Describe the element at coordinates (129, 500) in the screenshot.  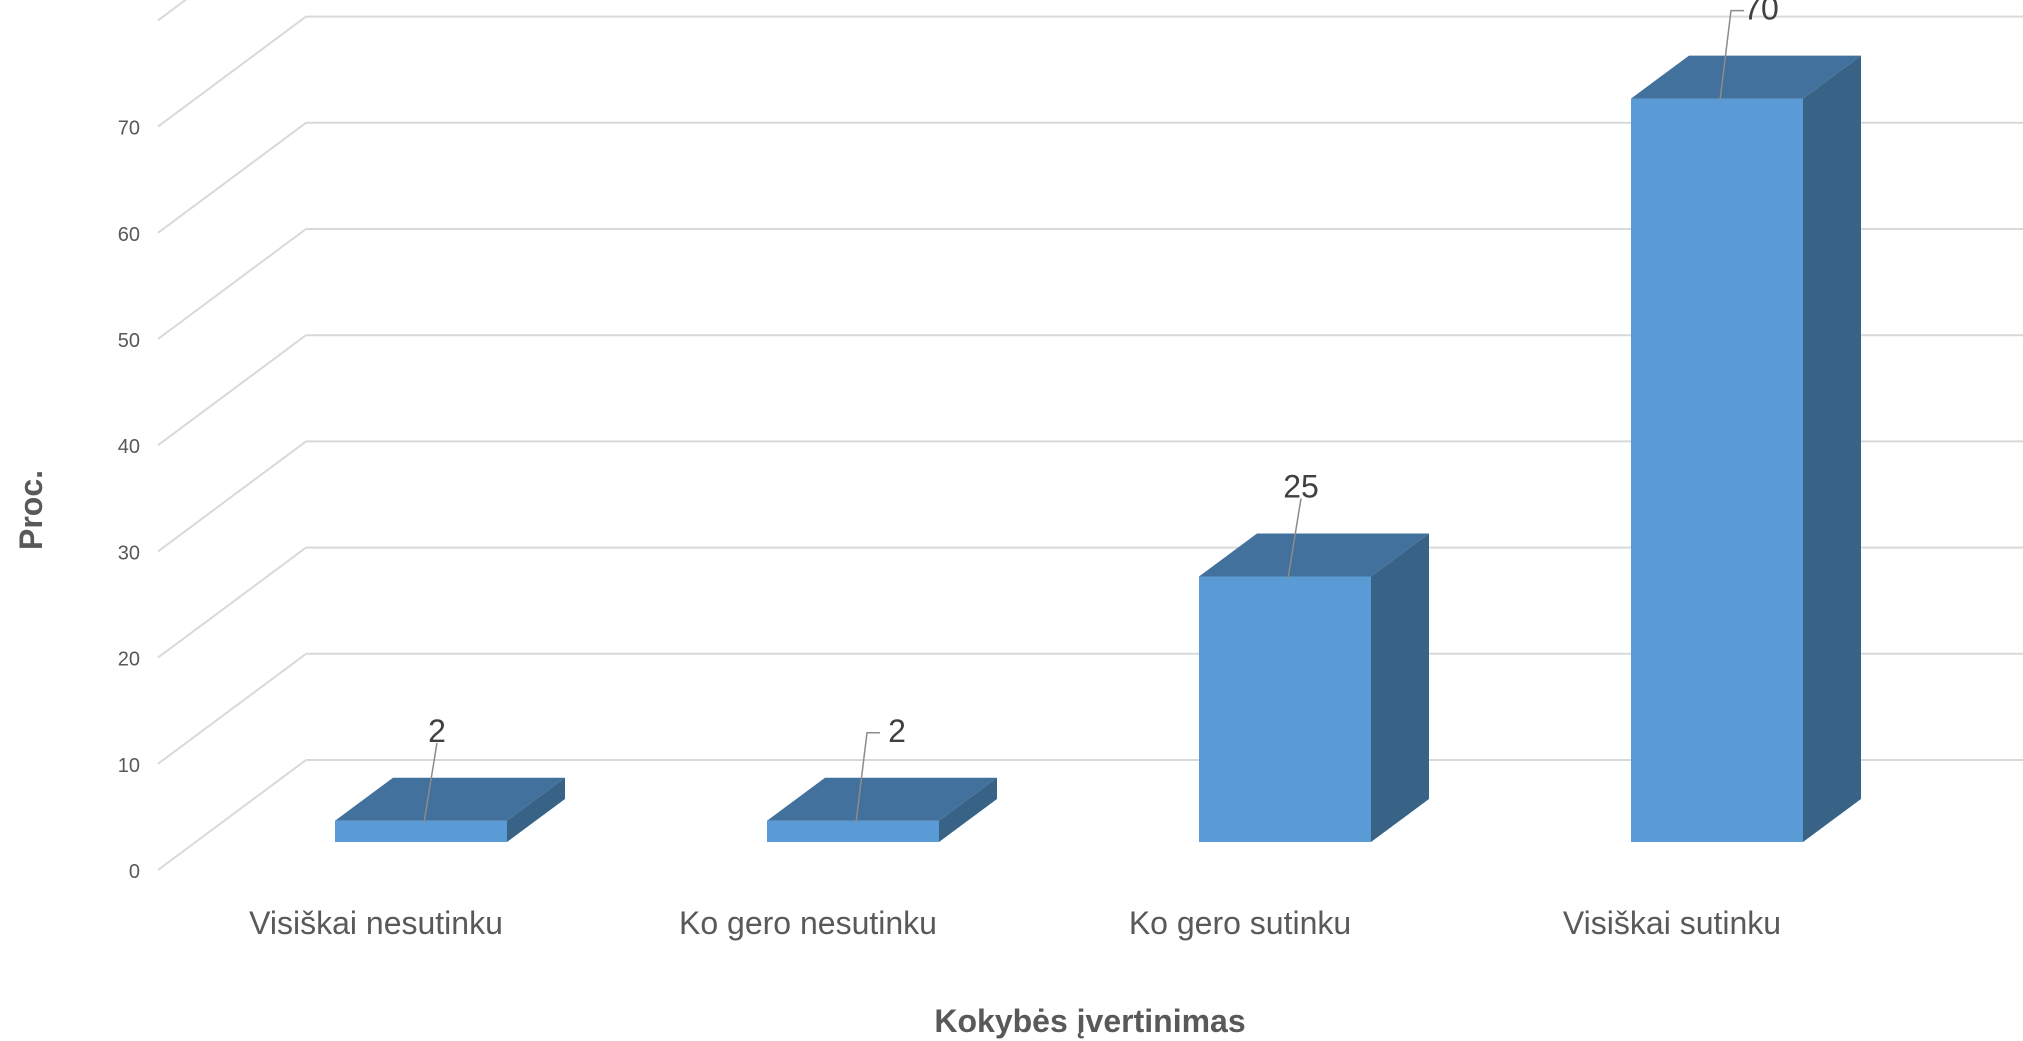
I see `y-axis-ticks: 0 10 20 30 40 50 60 70` at that location.